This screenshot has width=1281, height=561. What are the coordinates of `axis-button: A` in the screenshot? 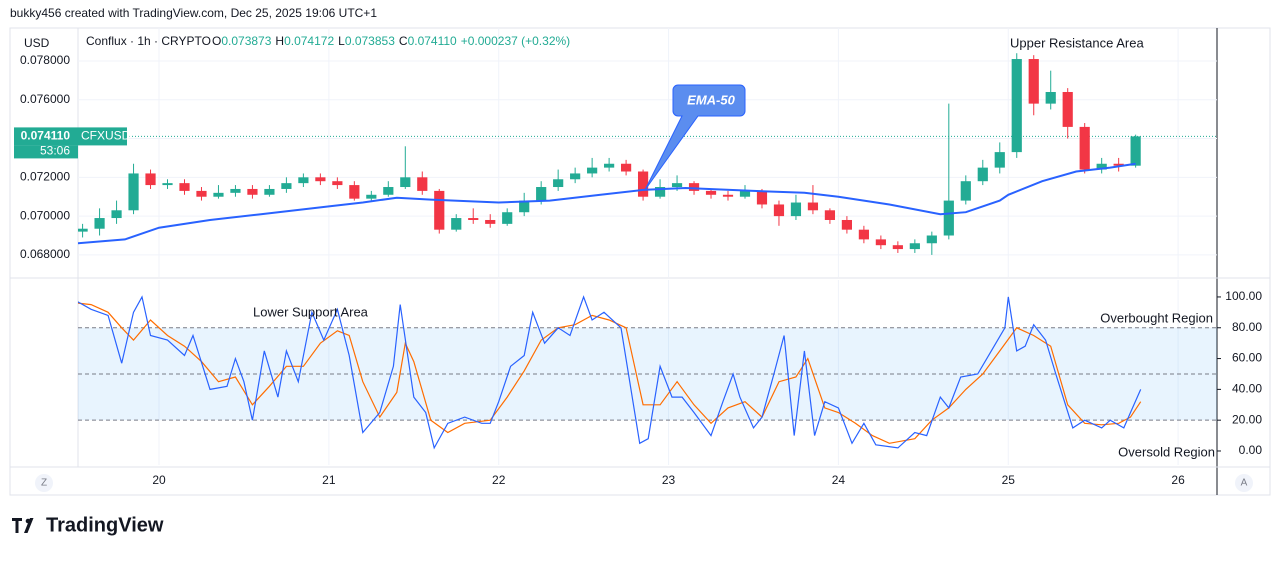 It's located at (1244, 483).